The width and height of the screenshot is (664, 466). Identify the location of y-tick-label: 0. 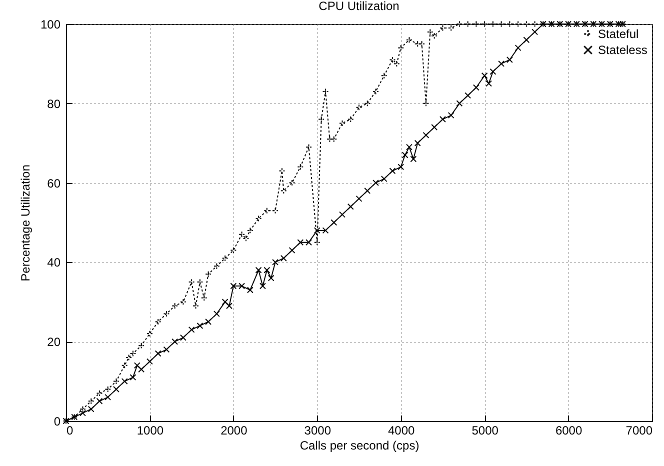
(57, 421).